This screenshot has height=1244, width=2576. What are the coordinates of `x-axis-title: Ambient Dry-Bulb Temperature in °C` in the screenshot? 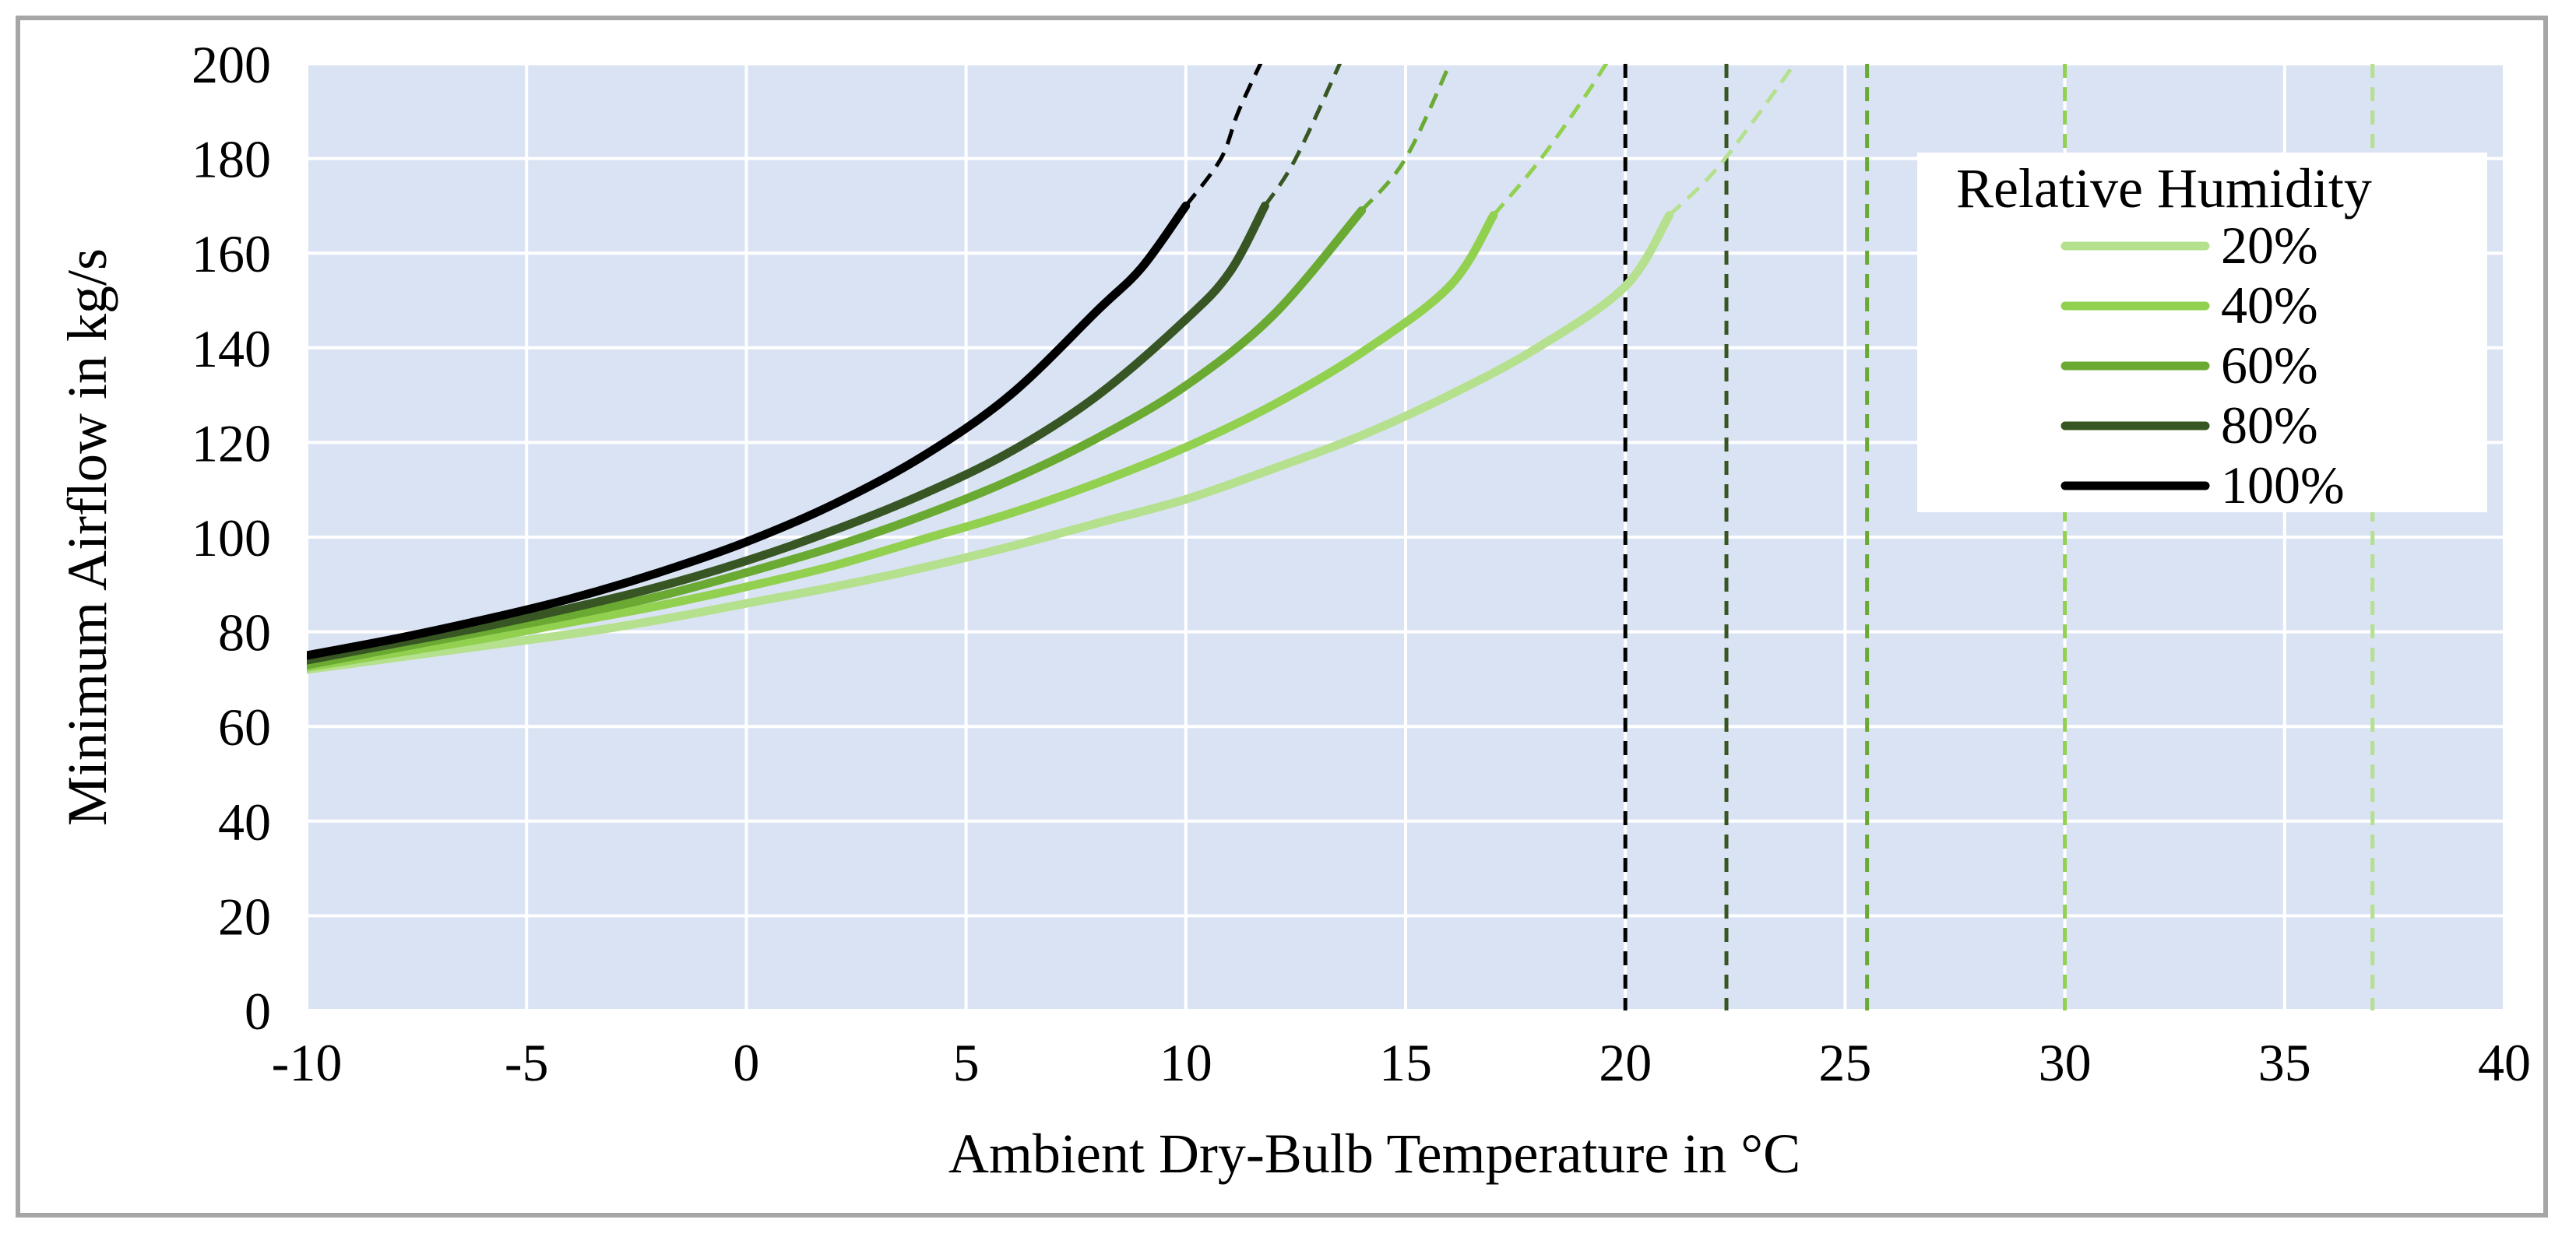 It's located at (1374, 1154).